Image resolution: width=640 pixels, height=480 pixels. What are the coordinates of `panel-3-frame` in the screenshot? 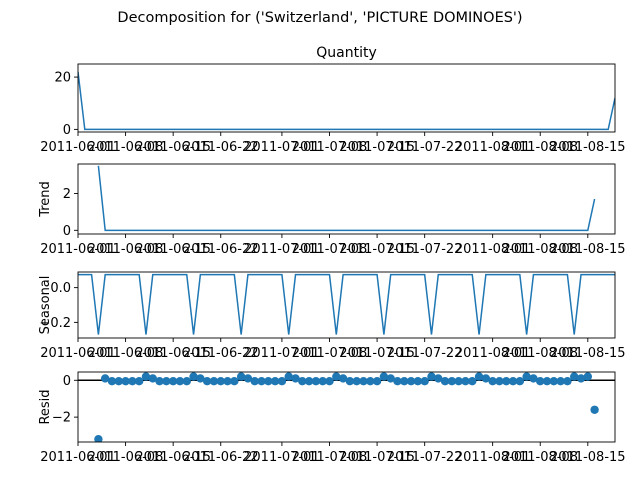 It's located at (346, 305).